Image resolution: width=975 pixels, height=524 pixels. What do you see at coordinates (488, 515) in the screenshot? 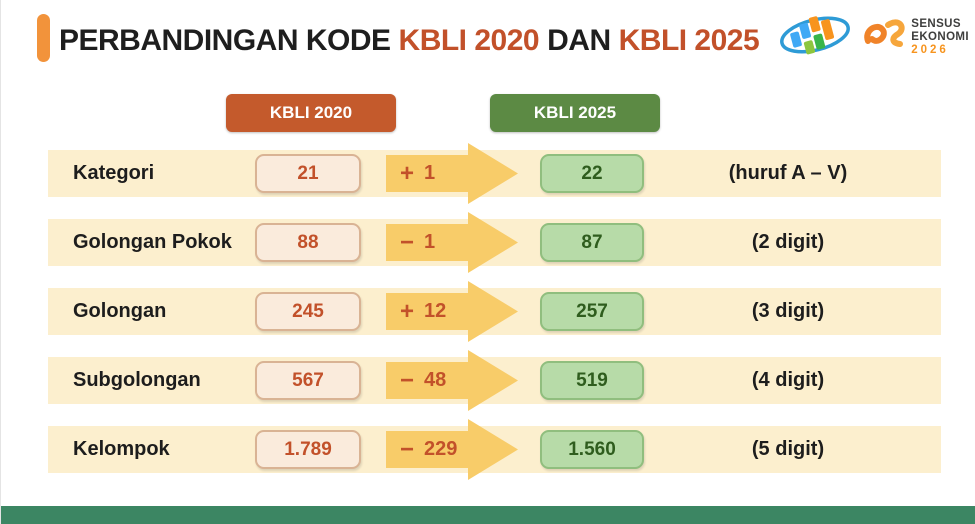
I see `footer-bar` at bounding box center [488, 515].